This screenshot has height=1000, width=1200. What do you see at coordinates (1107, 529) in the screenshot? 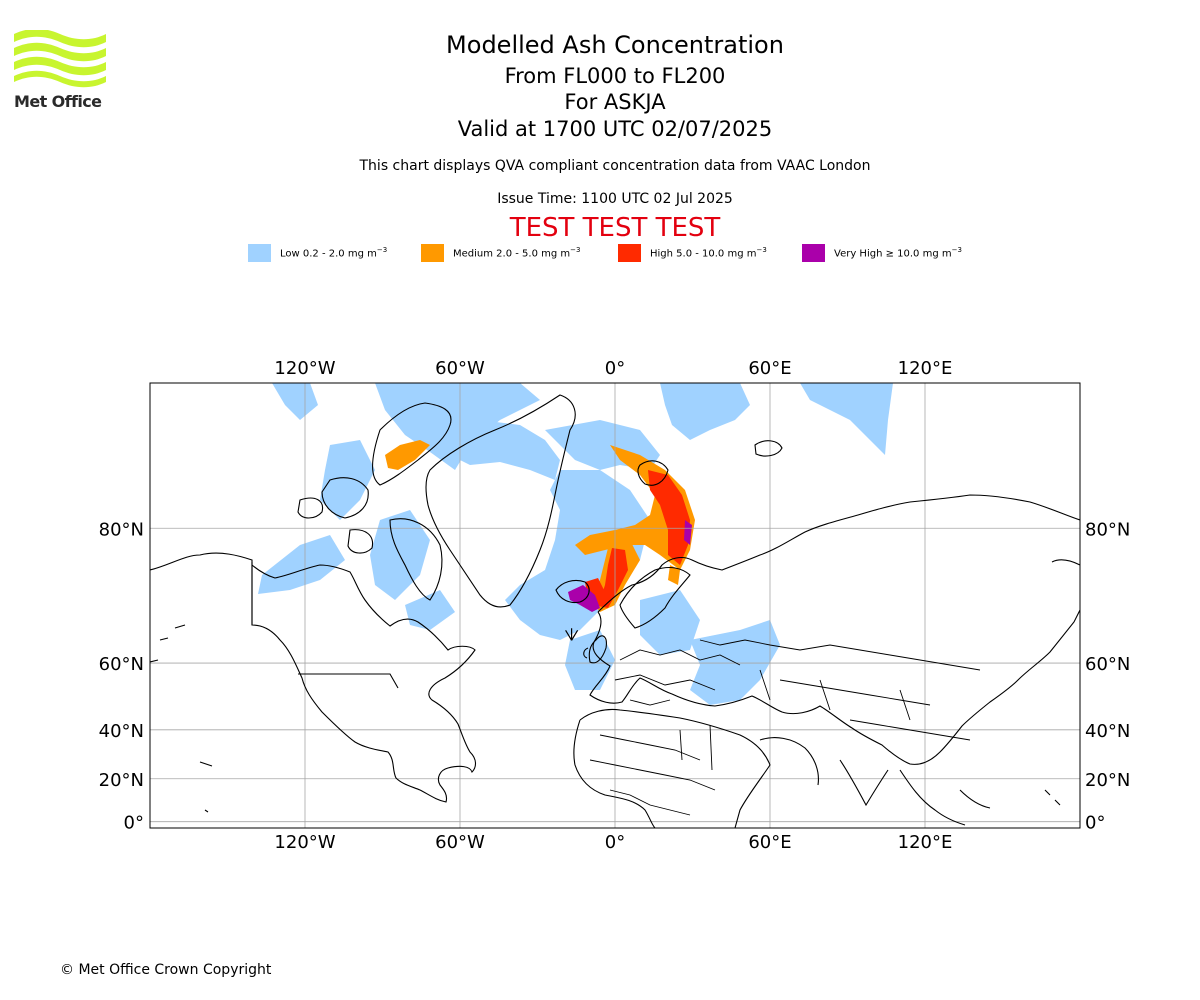
I see `lat-tick-label-right: 80°N` at bounding box center [1107, 529].